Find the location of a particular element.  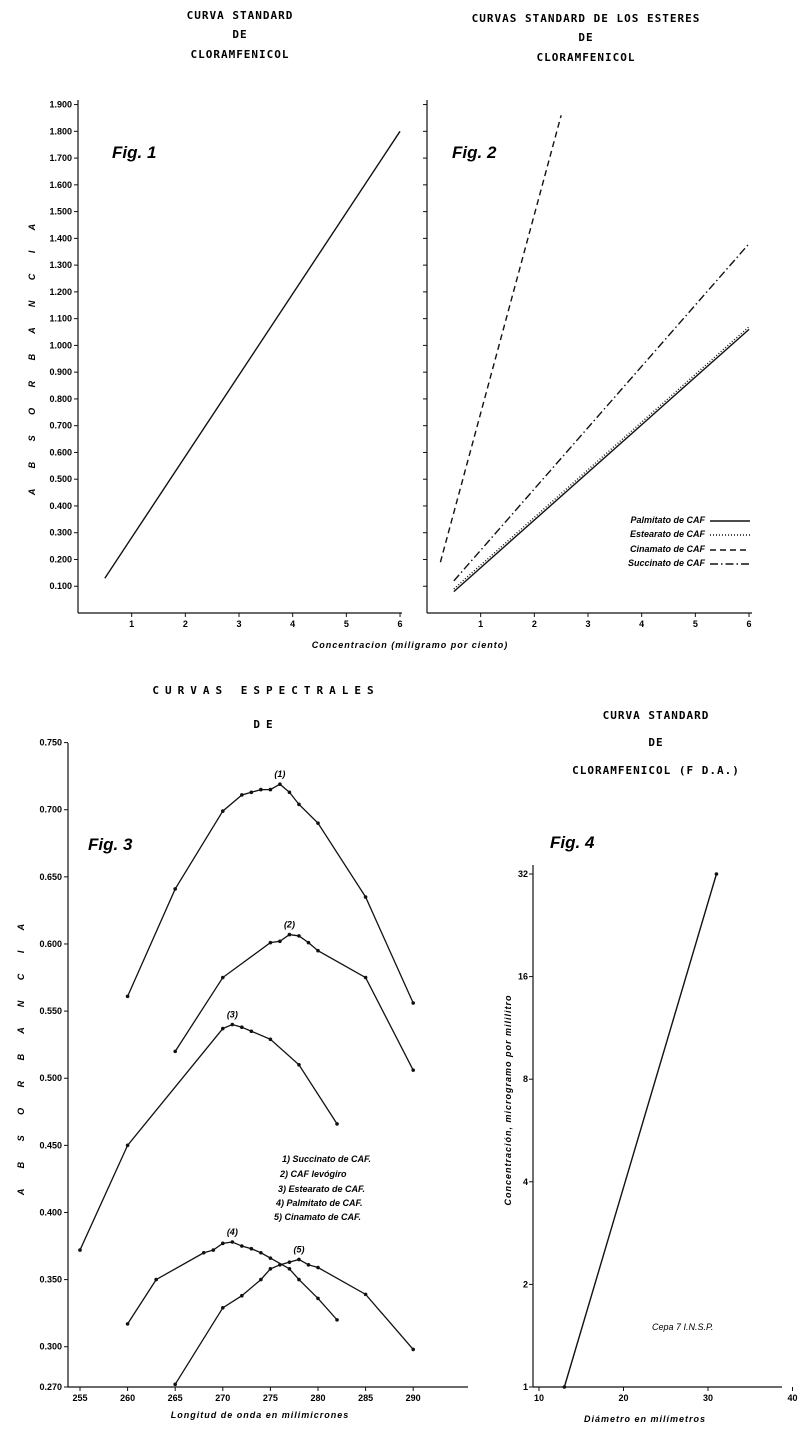

fig4-plot: 1 2 4 8 16 32 10 20 30 40 is located at coordinates (658, 1134).